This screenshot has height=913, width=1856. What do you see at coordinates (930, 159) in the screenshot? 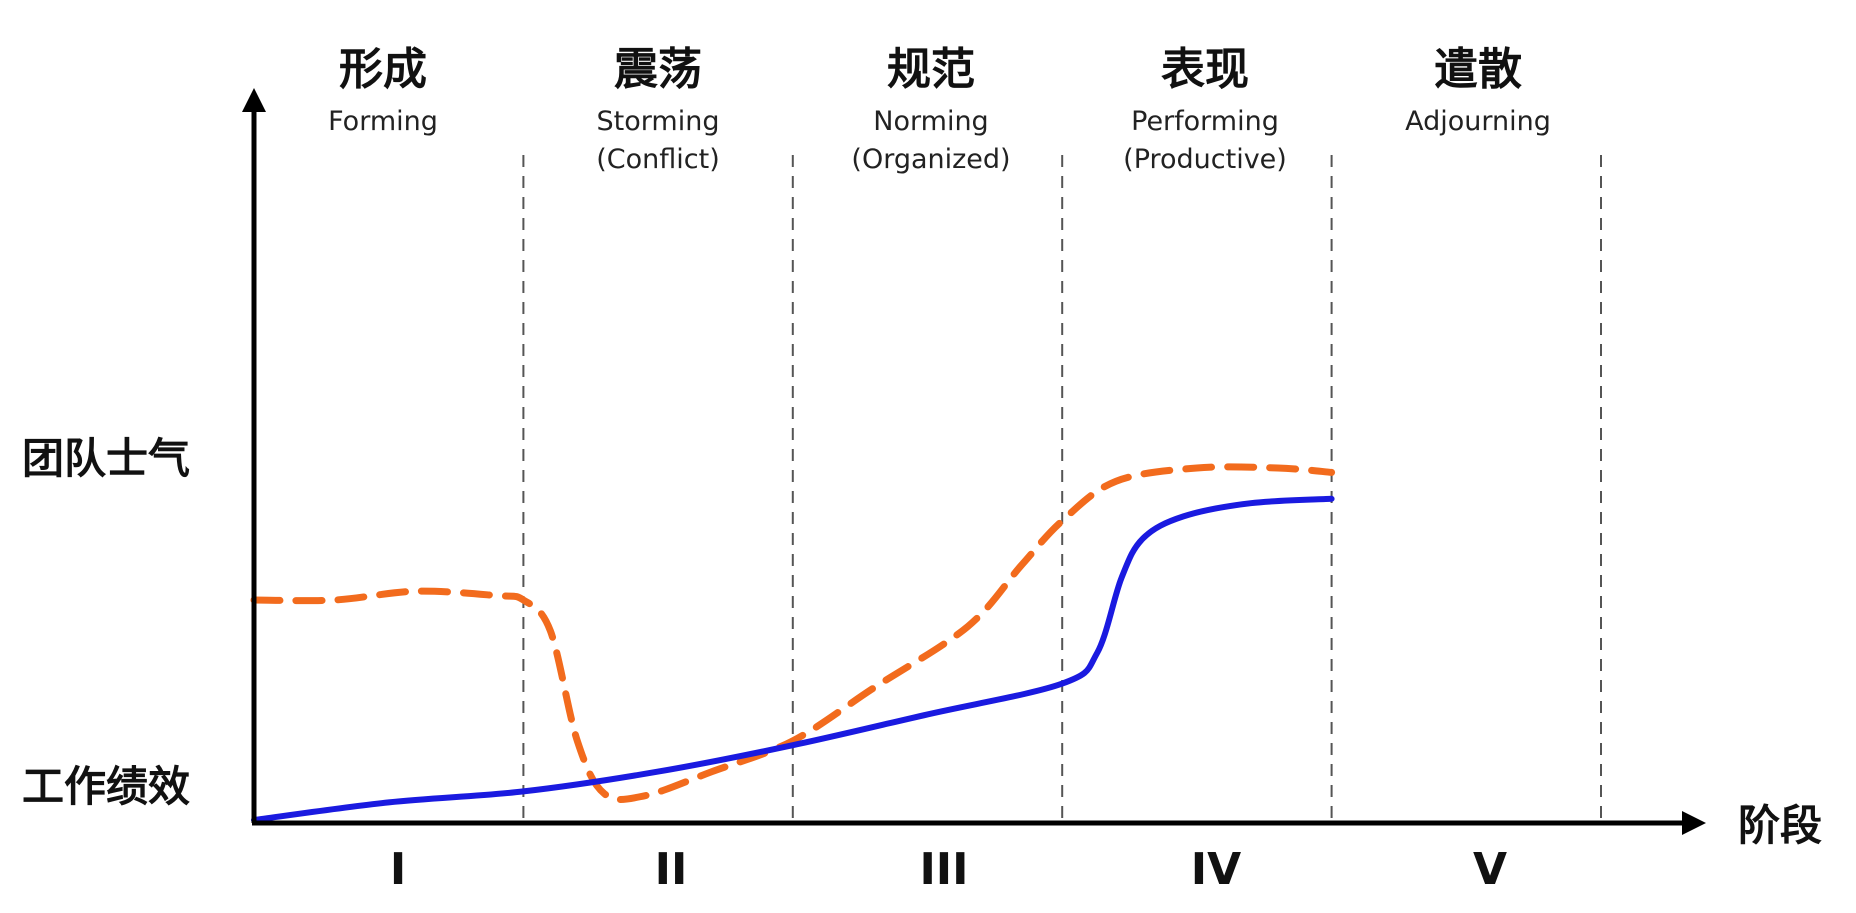
I see `stage-title-en: (Organized)` at bounding box center [930, 159].